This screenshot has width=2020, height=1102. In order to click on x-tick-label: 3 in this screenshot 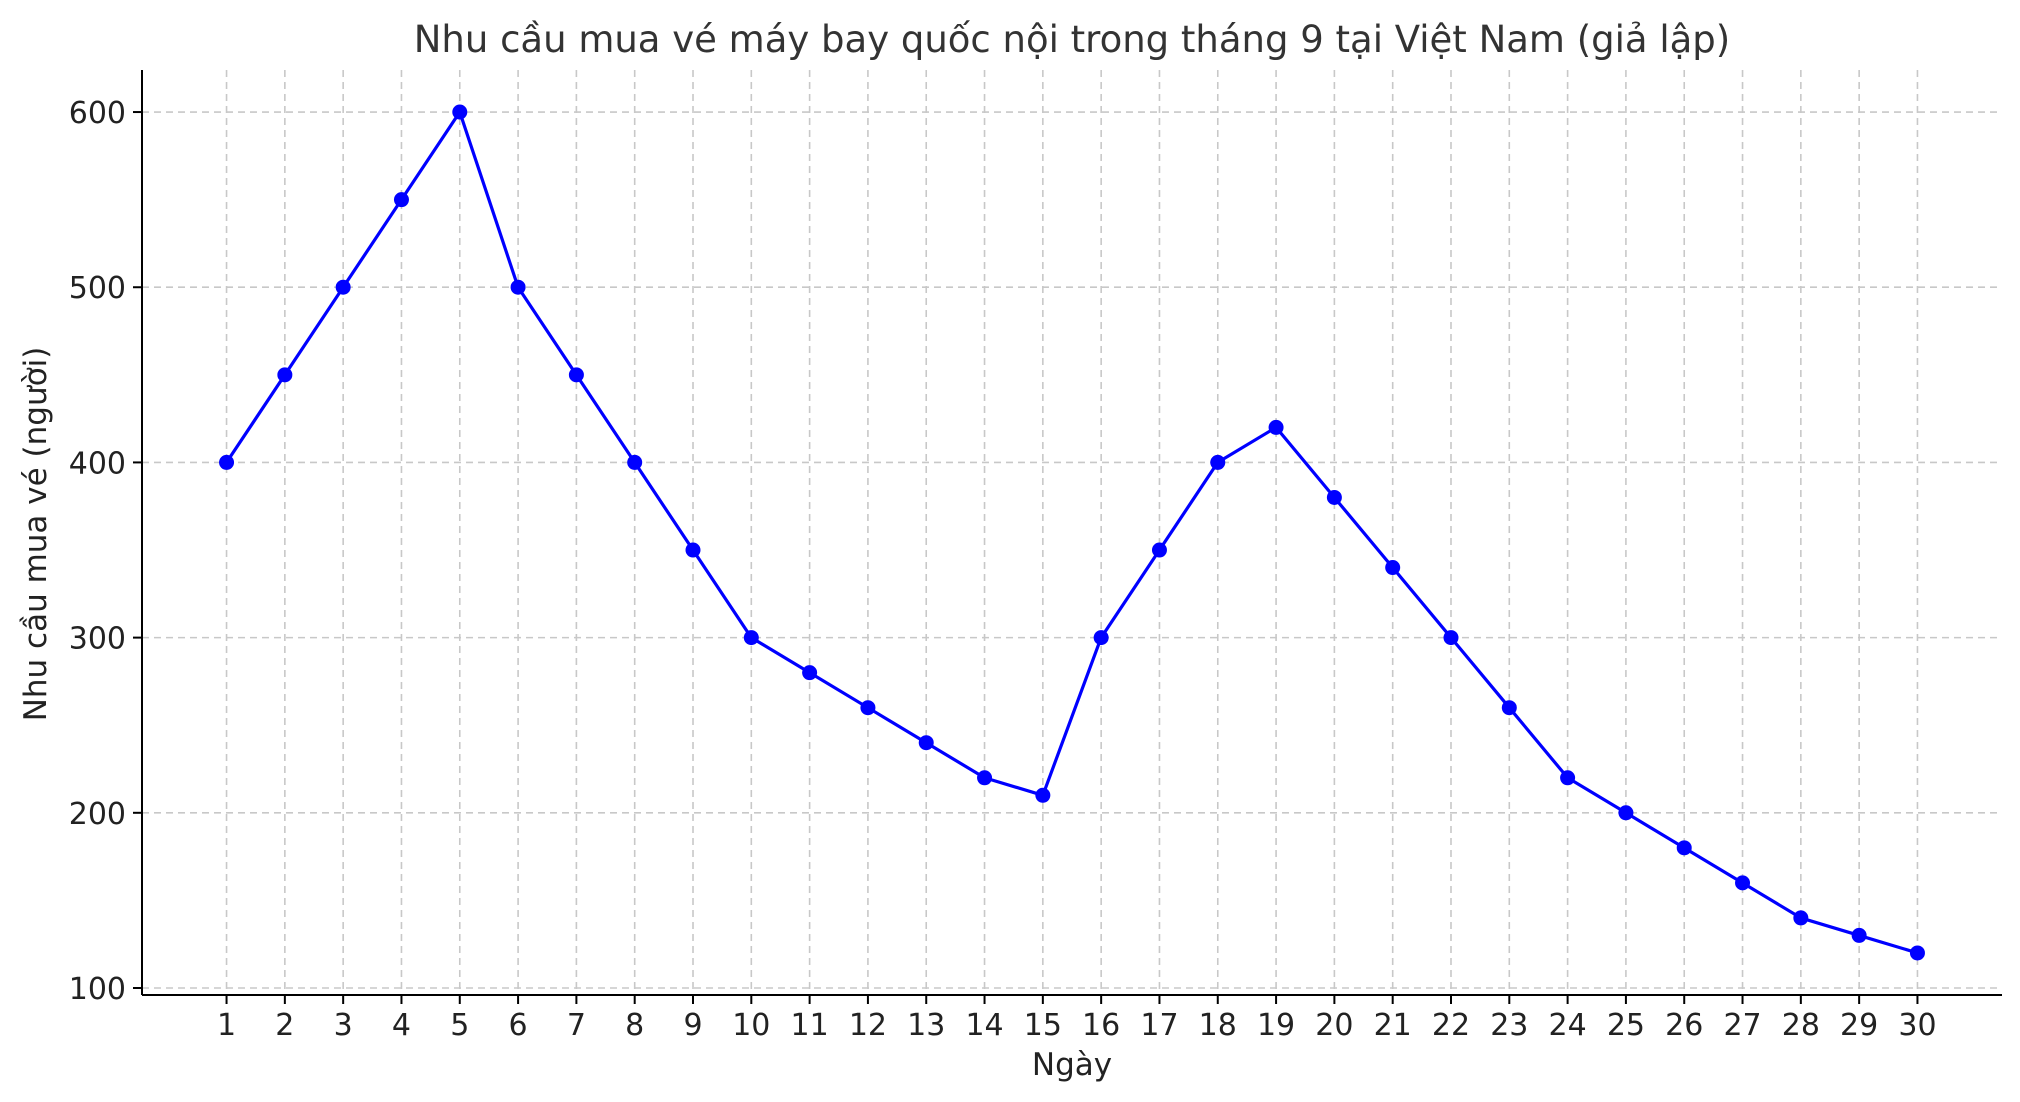, I will do `click(343, 1025)`.